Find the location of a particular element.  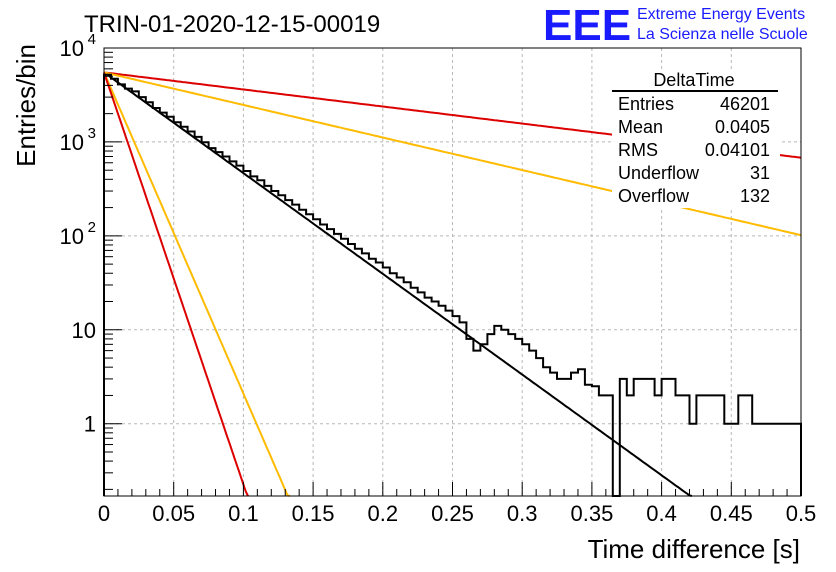

x-tick-label: 0.2 is located at coordinates (383, 513).